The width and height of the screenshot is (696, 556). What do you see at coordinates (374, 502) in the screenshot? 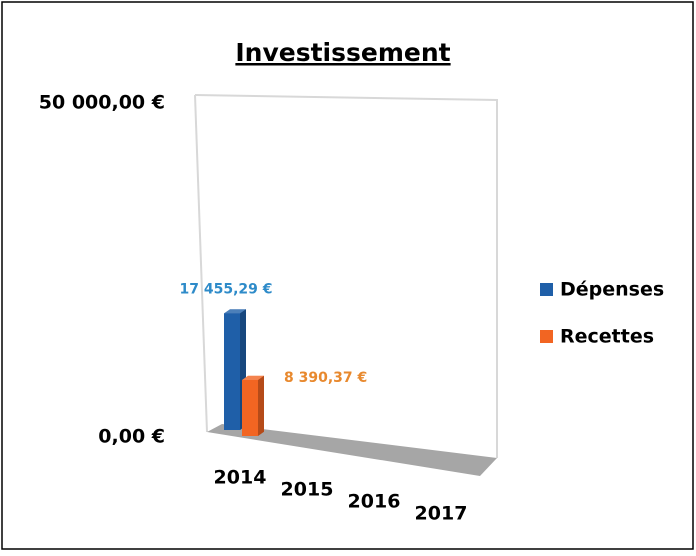
I see `x-tick-label: 2016` at bounding box center [374, 502].